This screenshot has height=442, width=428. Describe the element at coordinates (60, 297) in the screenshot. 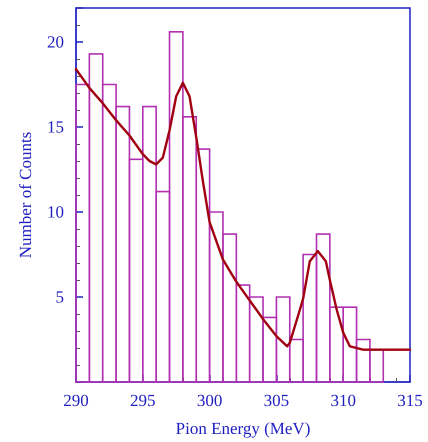

I see `y-tick-label: 5` at that location.